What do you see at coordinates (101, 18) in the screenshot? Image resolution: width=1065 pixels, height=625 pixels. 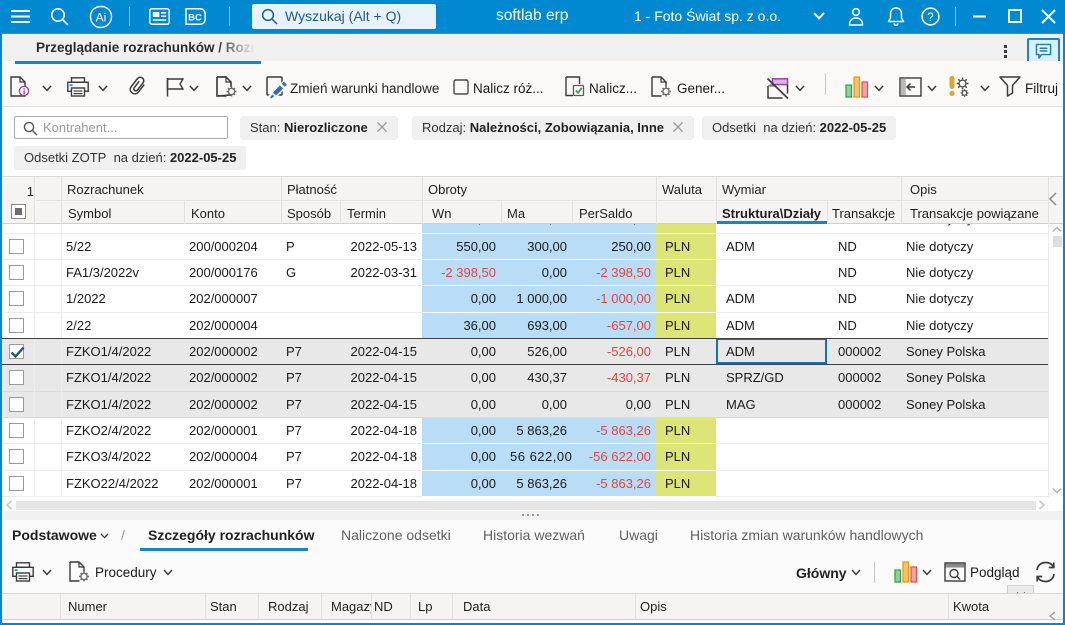 I see `svg-text: Ai` at bounding box center [101, 18].